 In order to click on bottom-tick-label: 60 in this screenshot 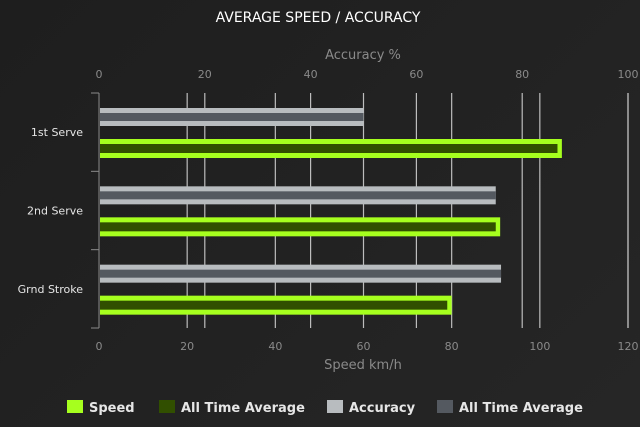, I will do `click(364, 346)`.